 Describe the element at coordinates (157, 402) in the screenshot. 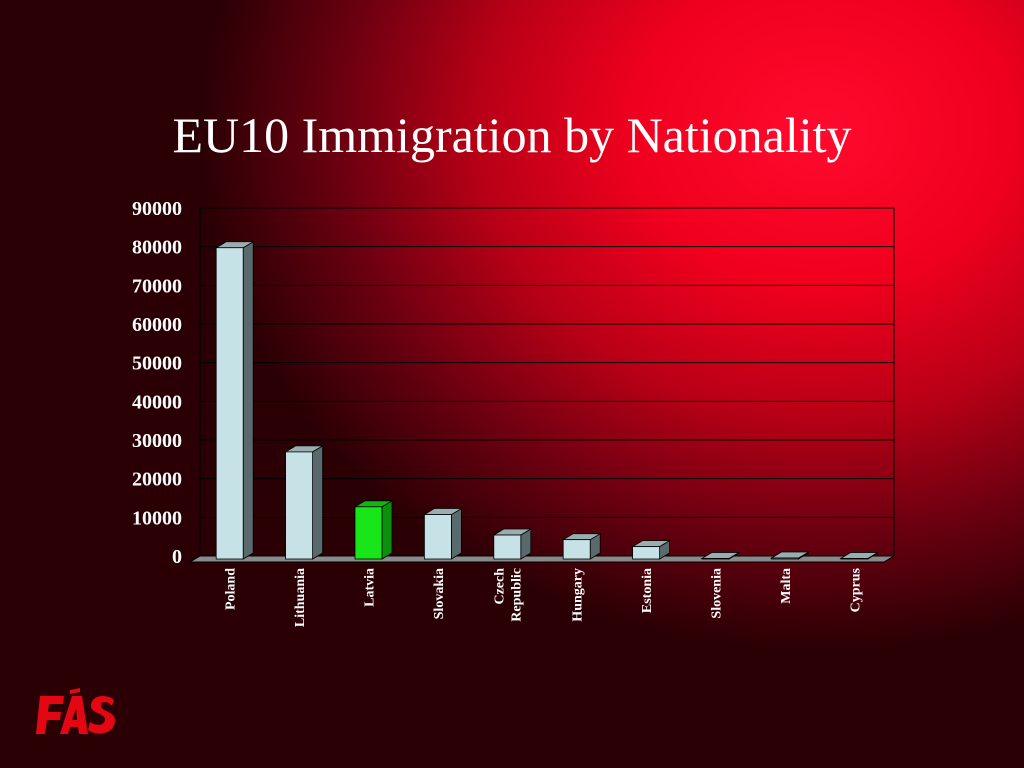

I see `y-tick-label: 40000` at that location.